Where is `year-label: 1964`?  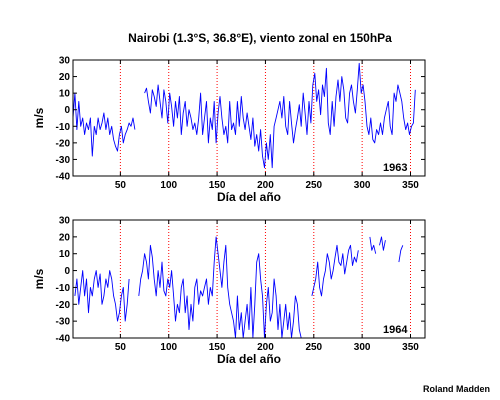
year-label: 1964 is located at coordinates (395, 330).